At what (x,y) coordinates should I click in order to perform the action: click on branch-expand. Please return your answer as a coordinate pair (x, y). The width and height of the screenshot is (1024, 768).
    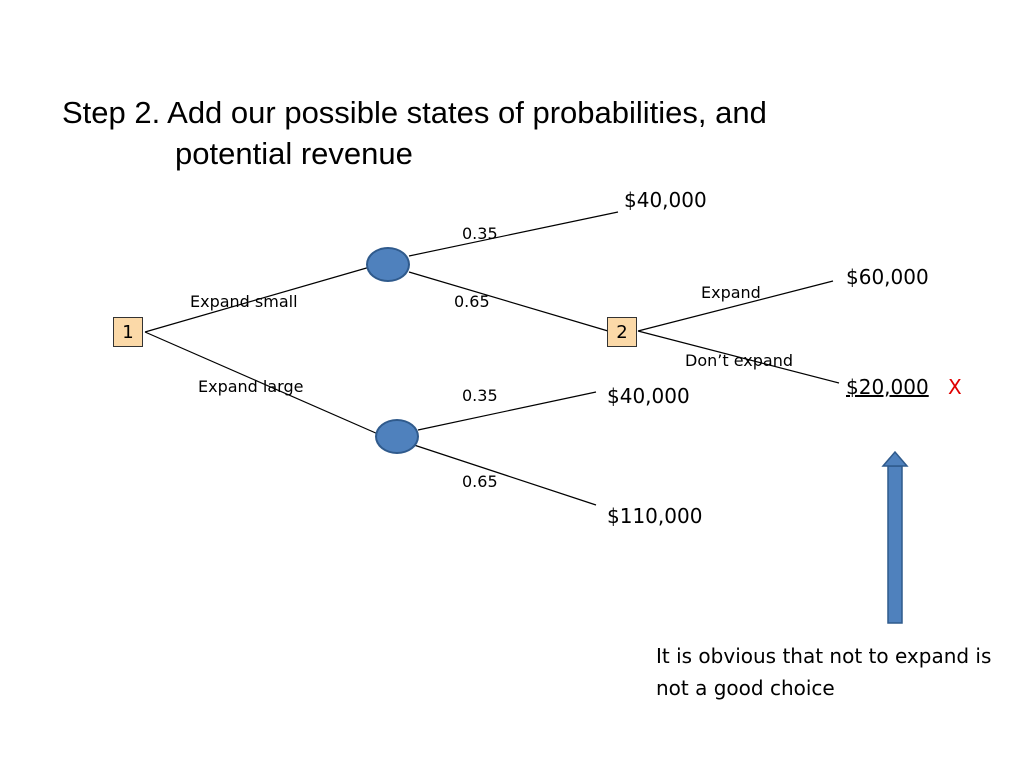
    Looking at the image, I should click on (735, 306).